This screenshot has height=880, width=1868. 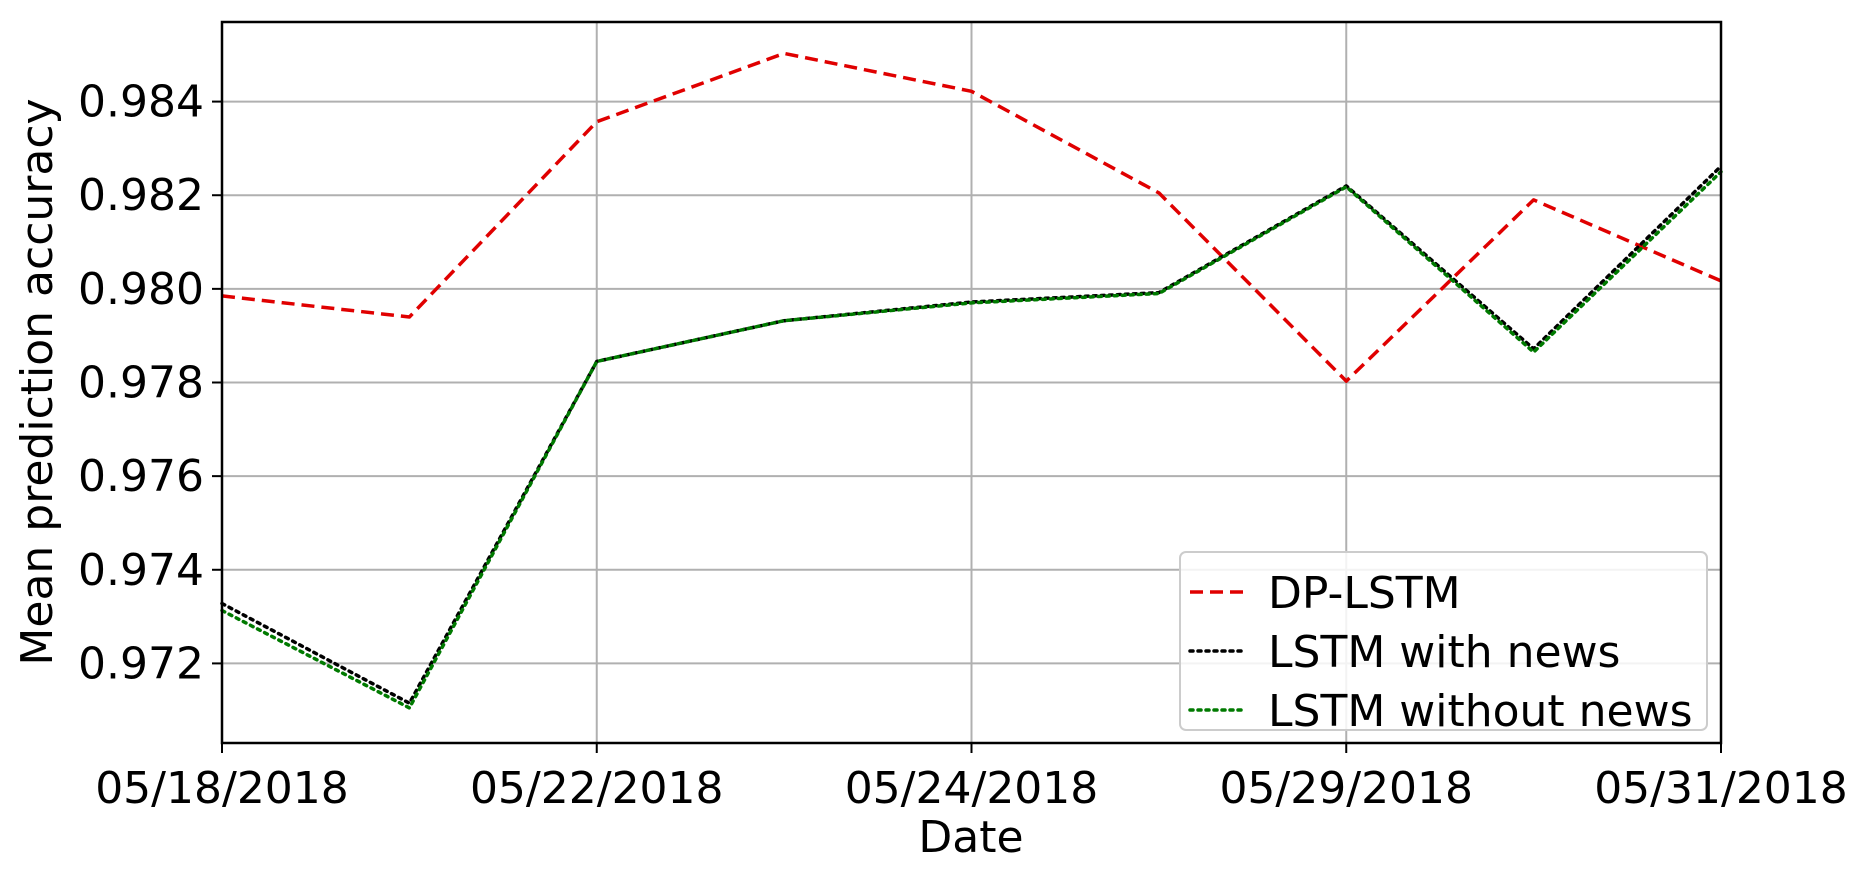 I want to click on y-tick-label: 0.984, so click(x=141, y=102).